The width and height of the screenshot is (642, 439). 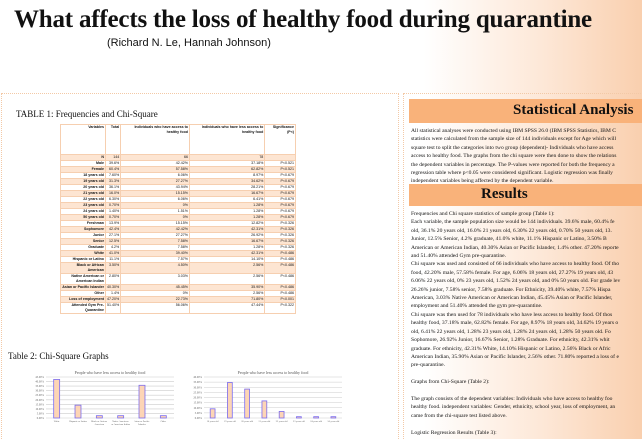 What do you see at coordinates (178, 181) in the screenshot?
I see `table-row: 19 years old 31.3% 27.27% 34.62% P<0.679` at bounding box center [178, 181].